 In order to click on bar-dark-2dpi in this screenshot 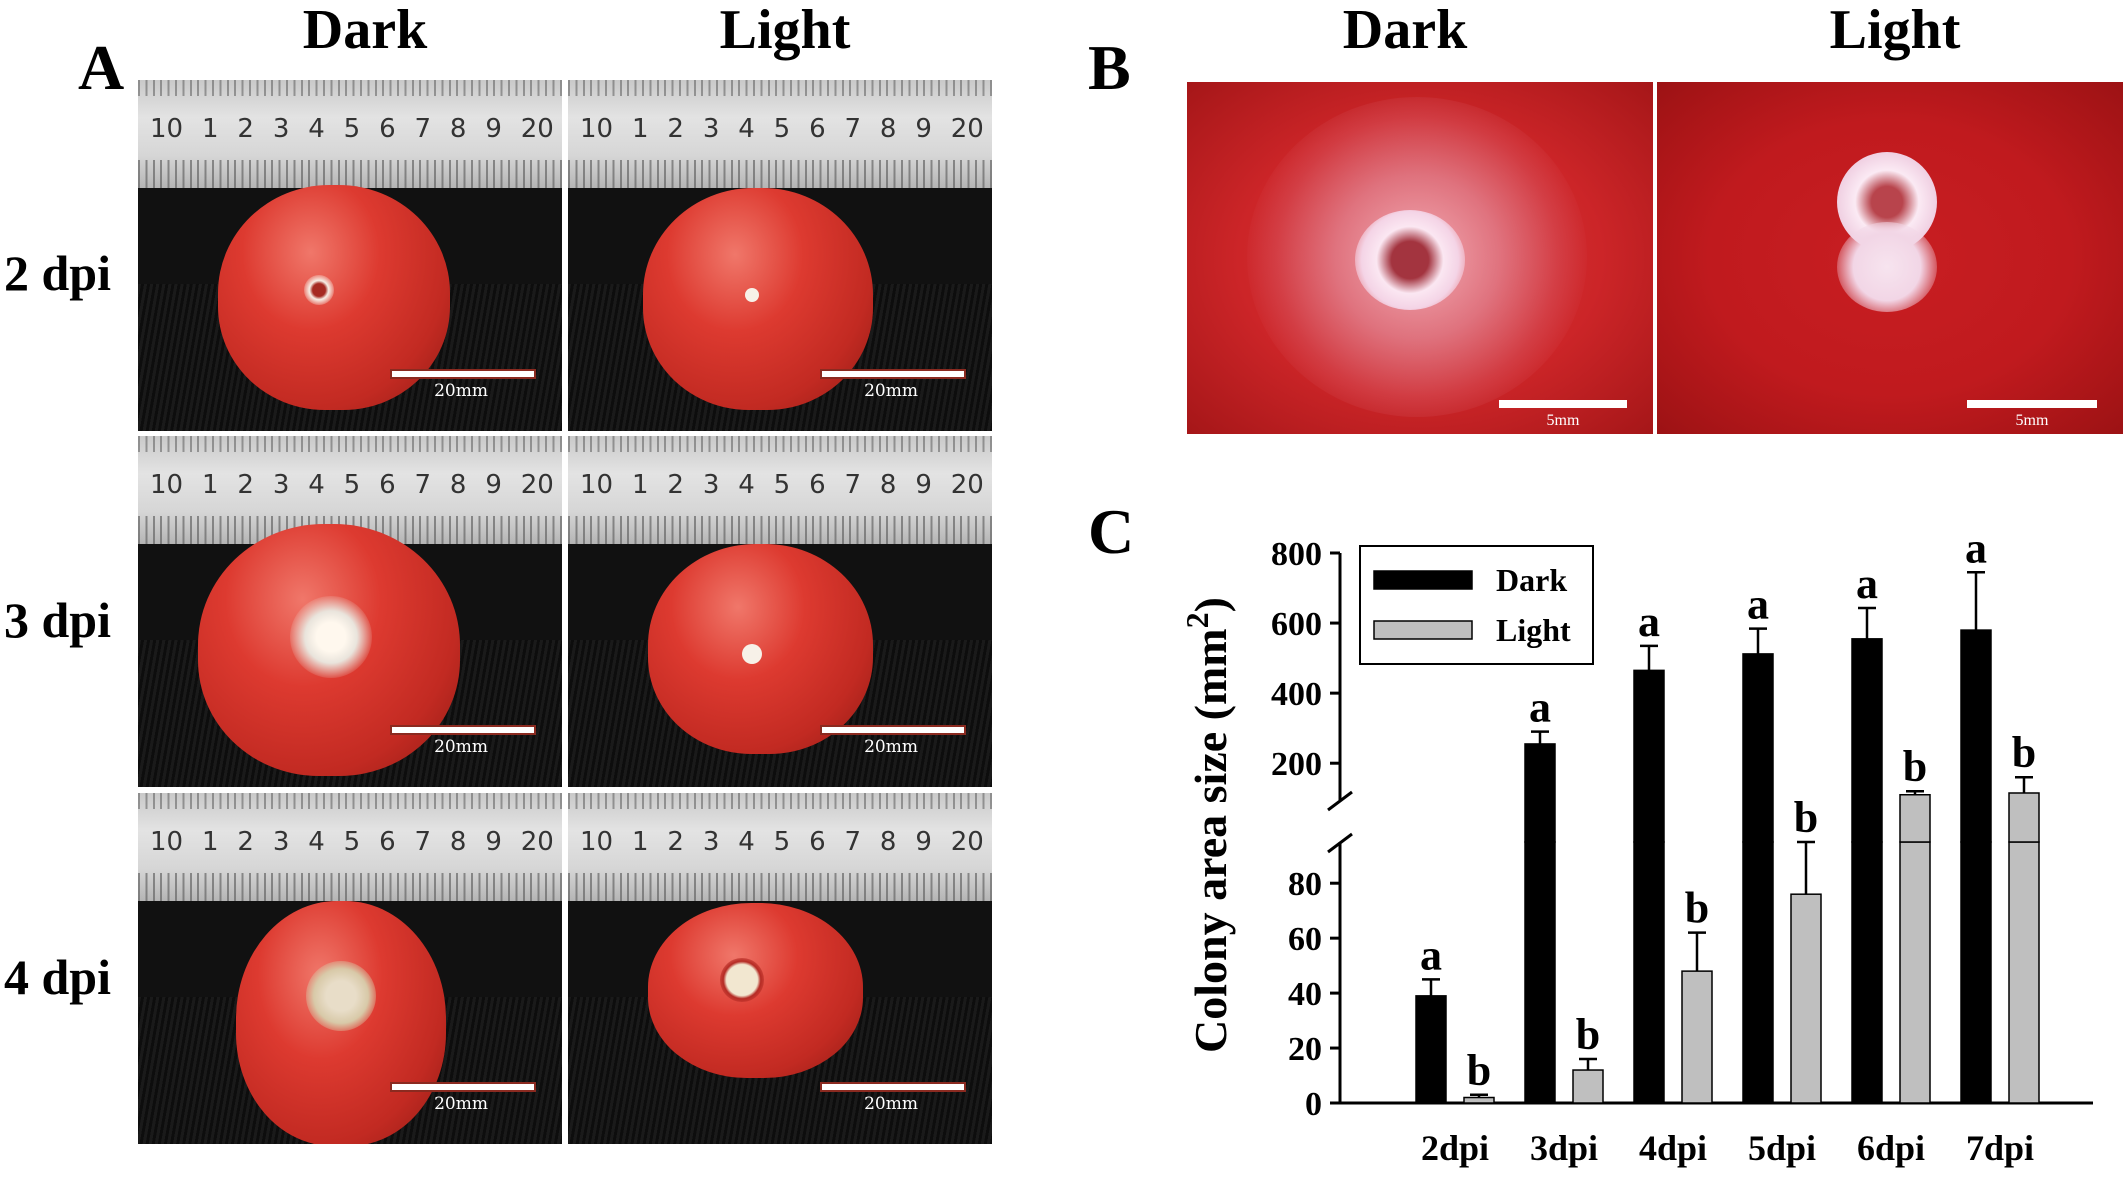, I will do `click(1431, 1049)`.